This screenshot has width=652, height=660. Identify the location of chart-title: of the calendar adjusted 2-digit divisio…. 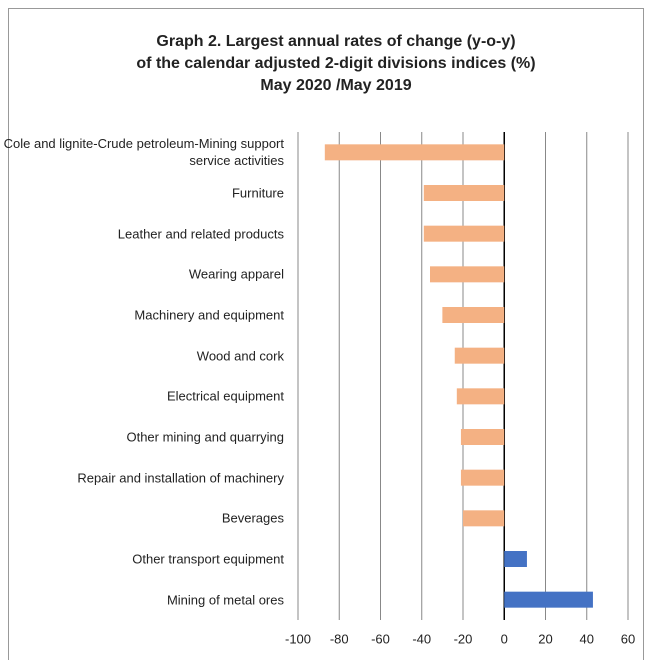
(335, 63).